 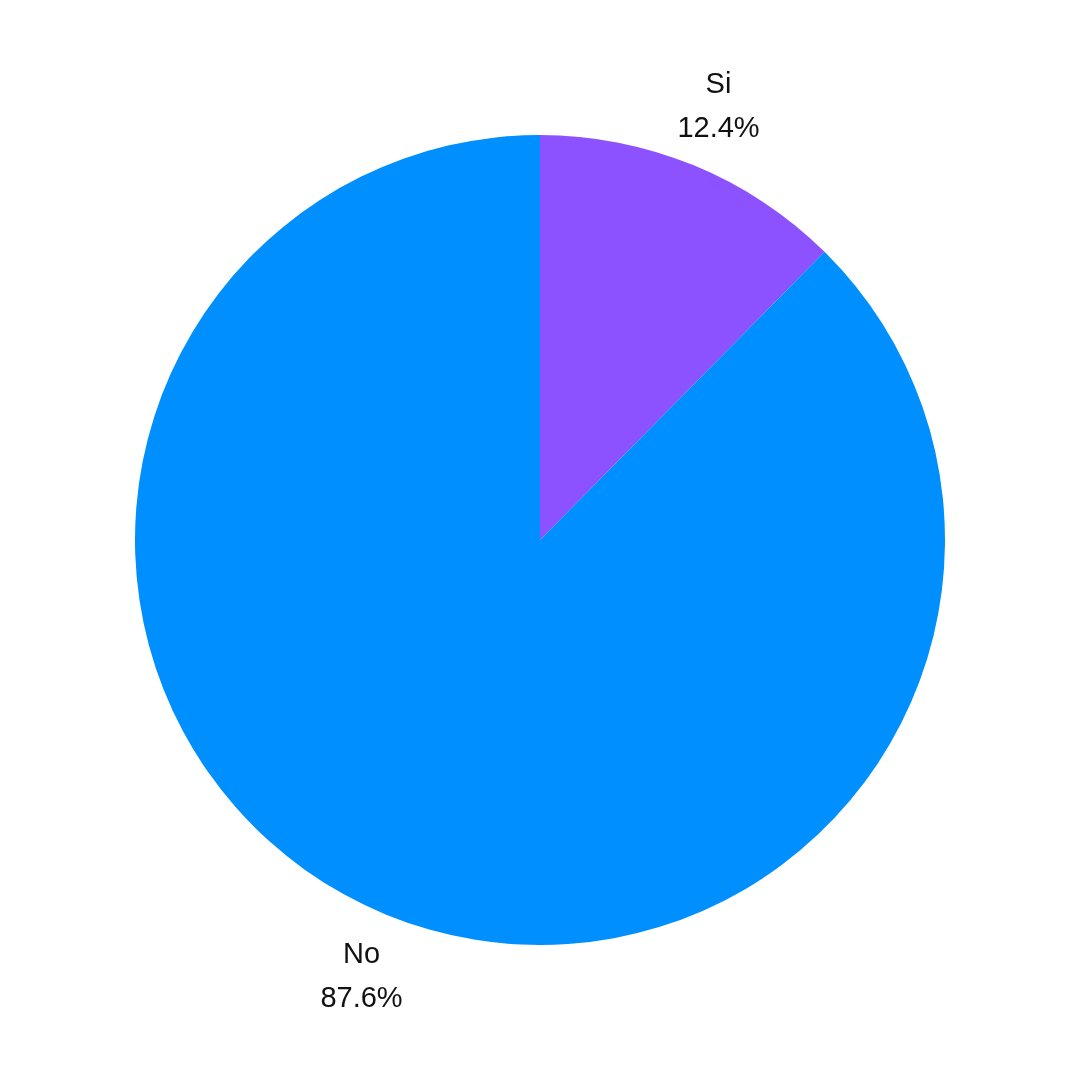 I want to click on slice-label: Si, so click(x=718, y=83).